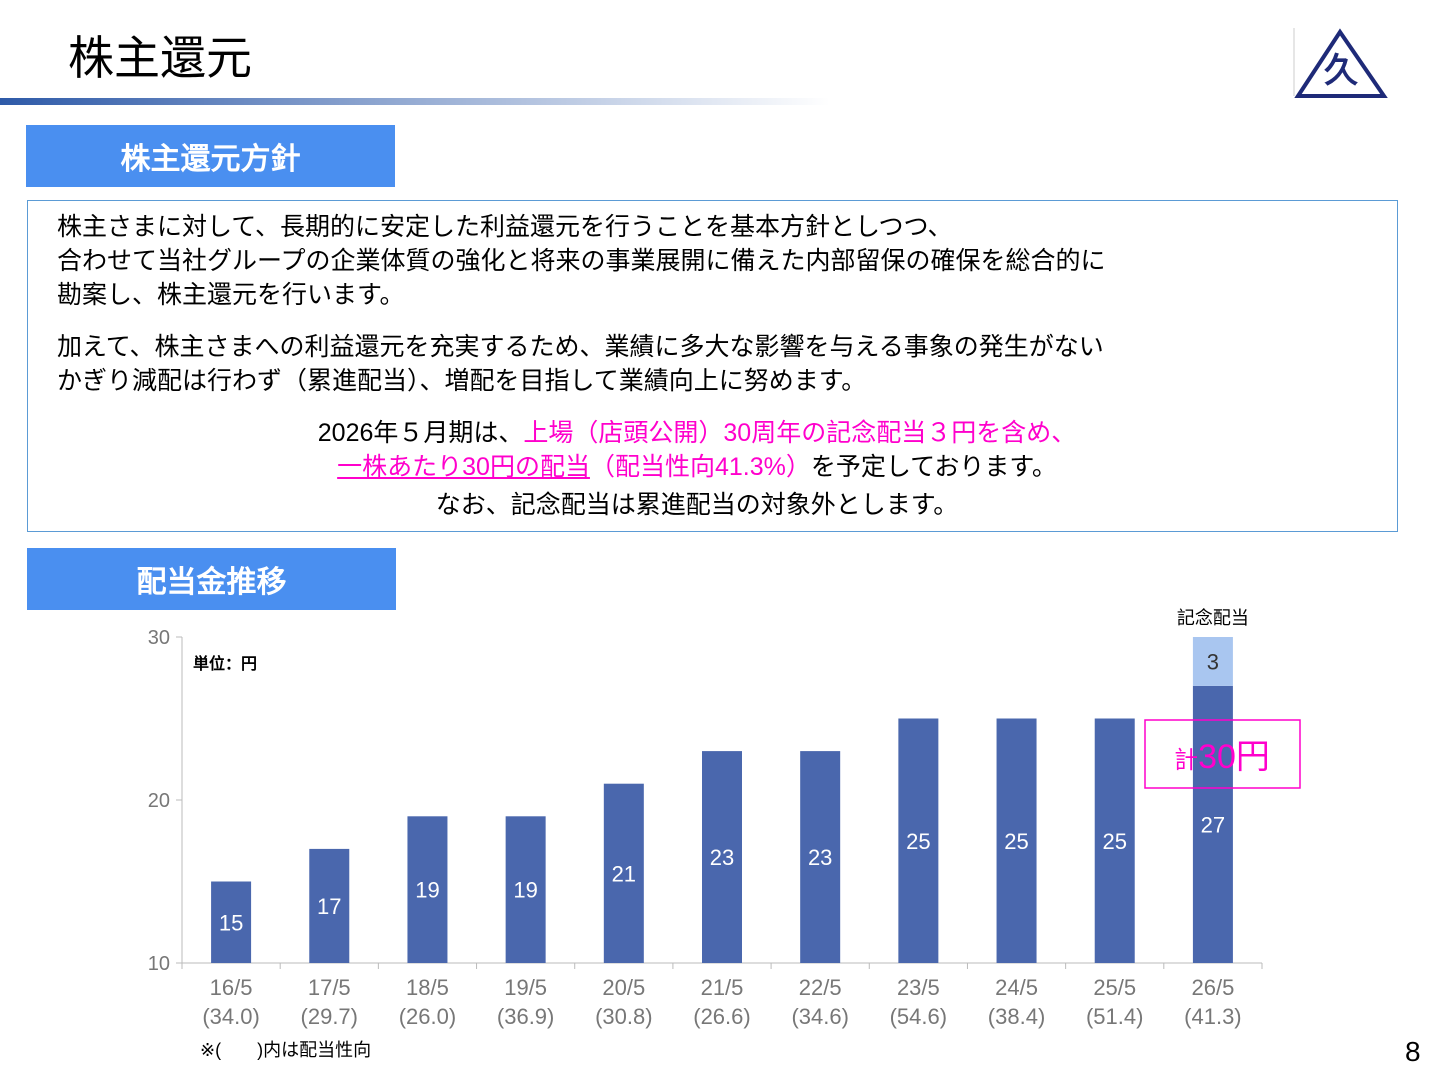  What do you see at coordinates (1016, 1016) in the screenshot?
I see `x-sublabel: (38.4)` at bounding box center [1016, 1016].